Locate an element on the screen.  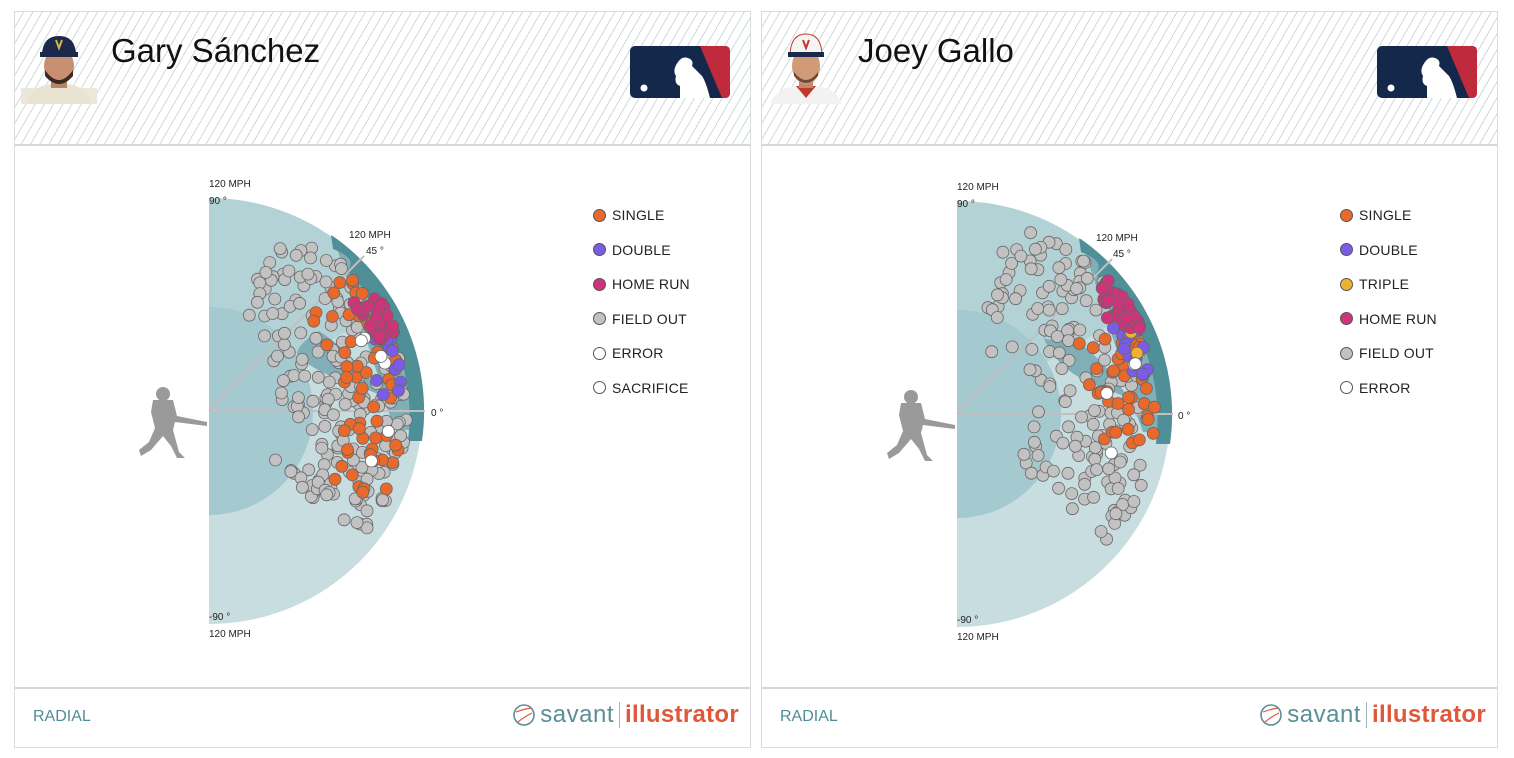
legend-item-double: DOUBLE is located at coordinates (641, 250).